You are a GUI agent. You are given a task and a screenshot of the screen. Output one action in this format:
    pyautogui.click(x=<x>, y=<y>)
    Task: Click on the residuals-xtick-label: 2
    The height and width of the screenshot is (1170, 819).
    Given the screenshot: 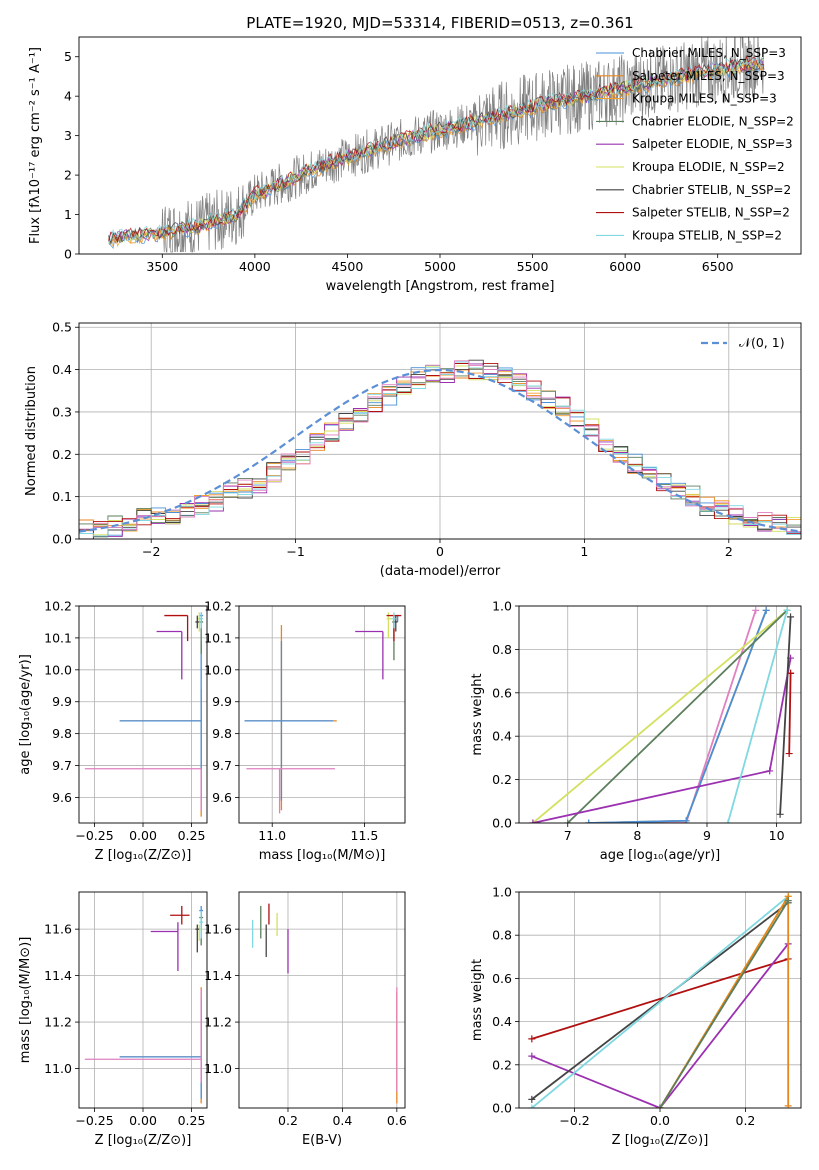 What is the action you would take?
    pyautogui.click(x=729, y=551)
    